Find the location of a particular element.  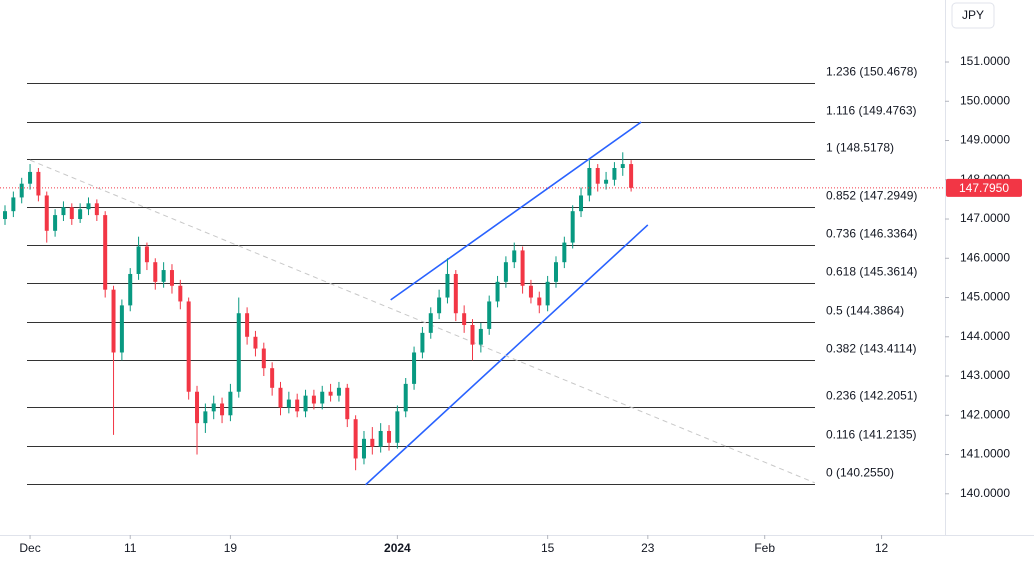

fib-level-label: 0.116 (141.2135) is located at coordinates (871, 435).